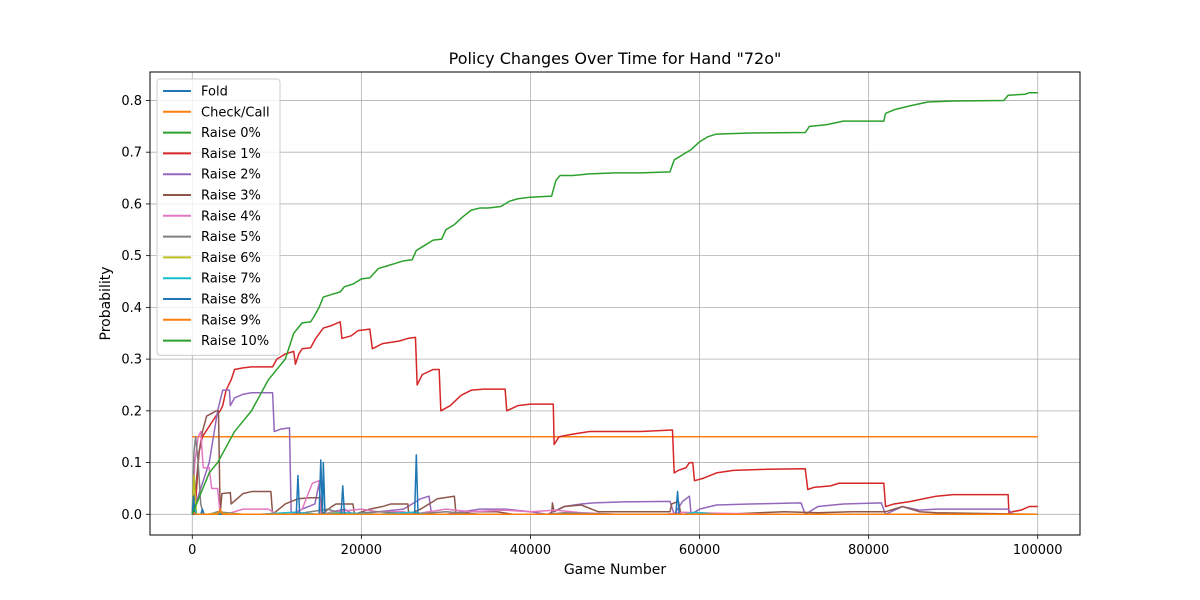  What do you see at coordinates (131, 515) in the screenshot?
I see `y-tick-label: 0.0` at bounding box center [131, 515].